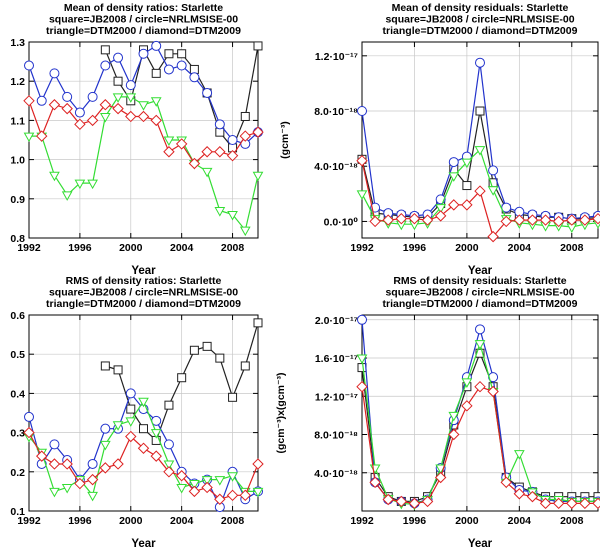 The width and height of the screenshot is (600, 554). I want to click on y-tick-label: 1.1, so click(17, 121).